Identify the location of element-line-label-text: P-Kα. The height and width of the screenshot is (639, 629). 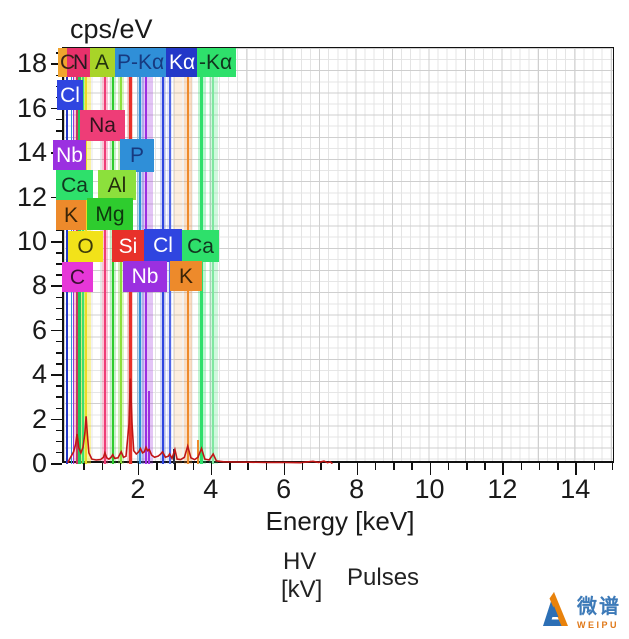
(141, 62).